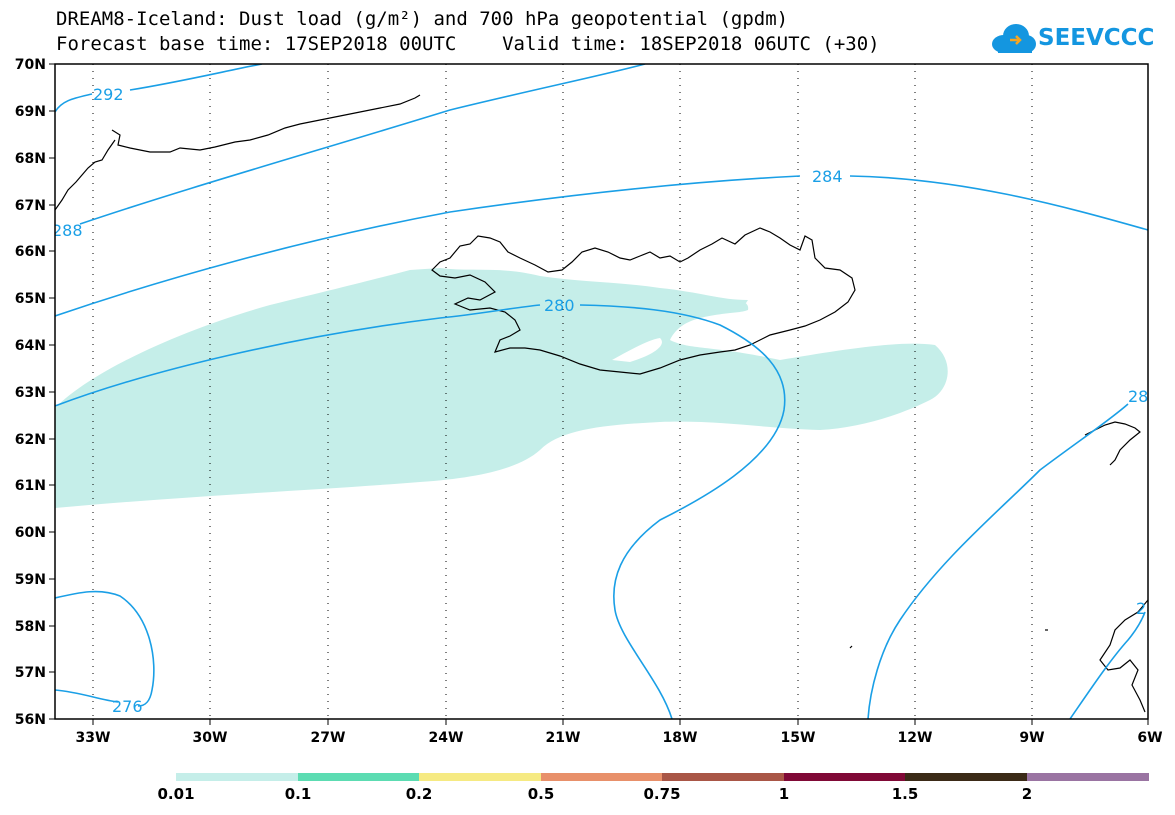 The height and width of the screenshot is (815, 1175). What do you see at coordinates (30, 65) in the screenshot?
I see `lat-label: 70N` at bounding box center [30, 65].